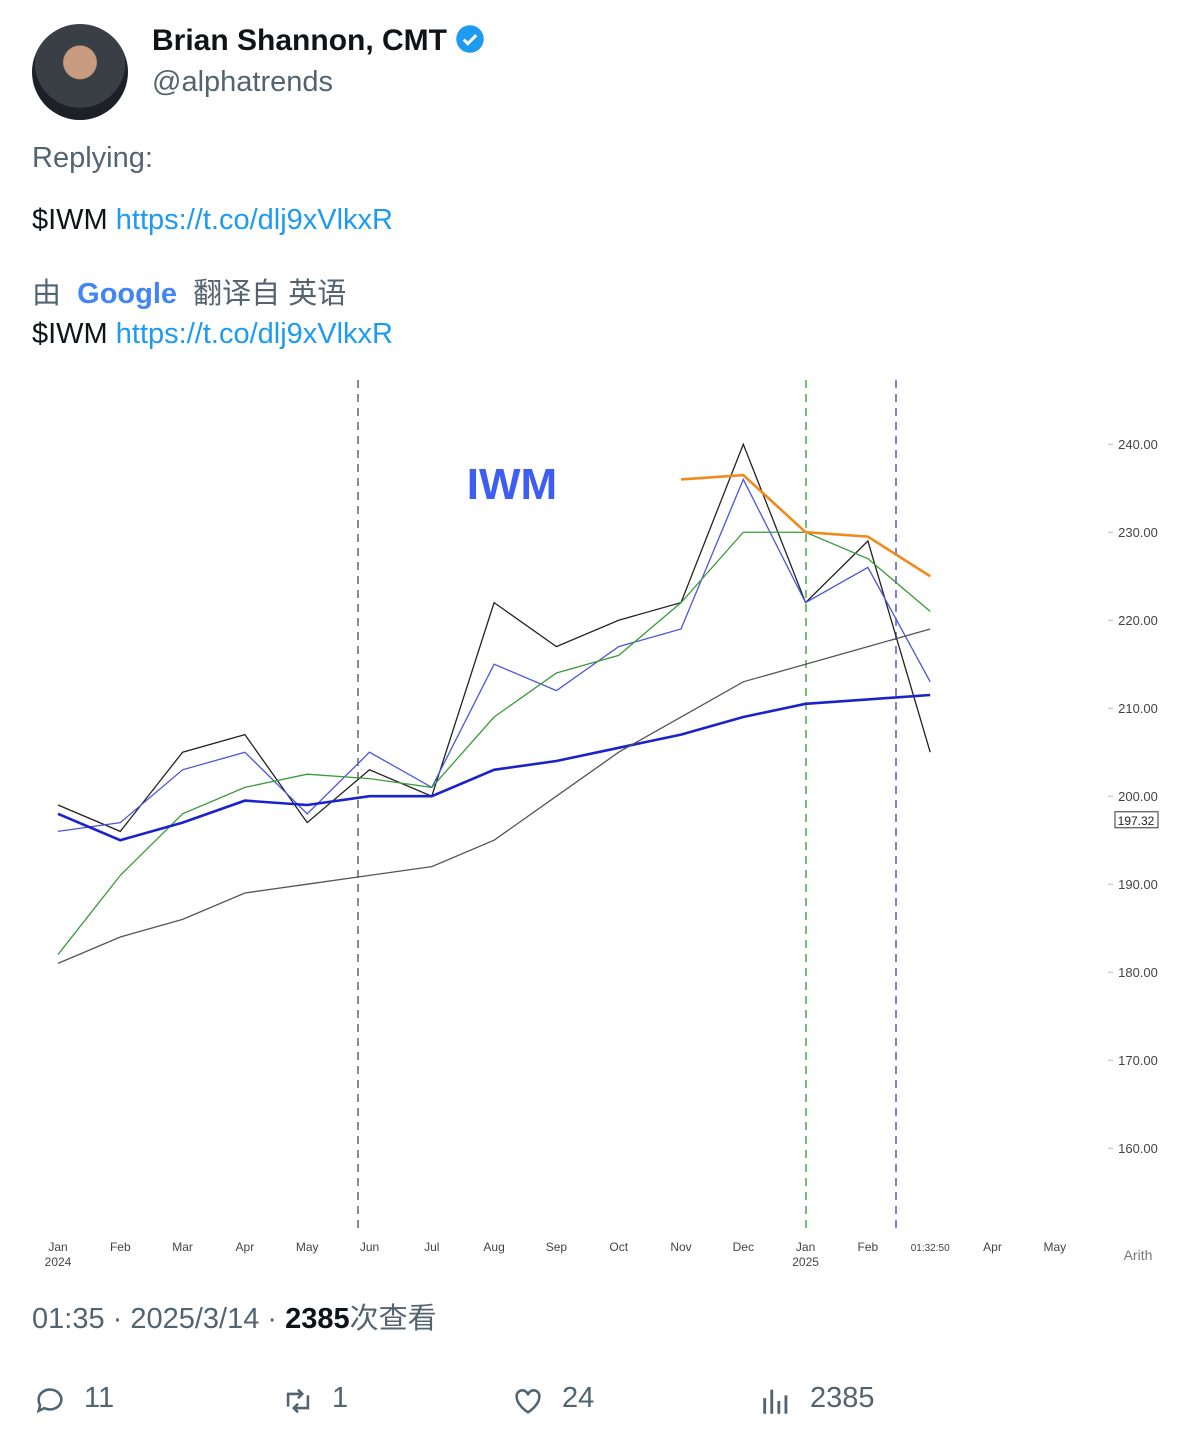 This screenshot has width=1196, height=1446. I want to click on verified-badge, so click(470, 39).